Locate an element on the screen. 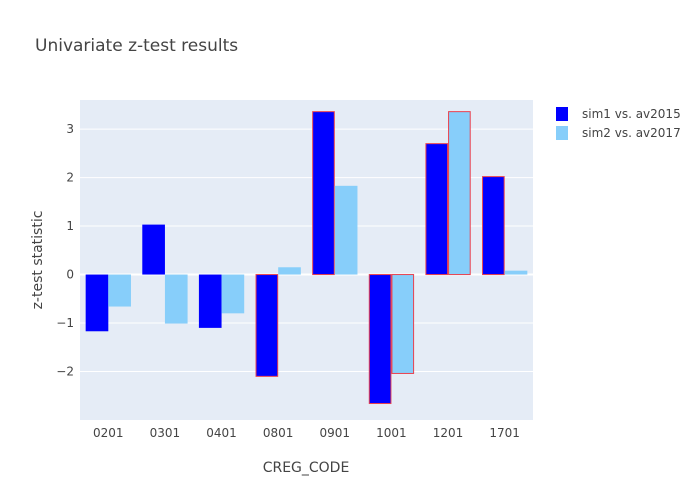  x-tick-label: 1201 is located at coordinates (448, 433).